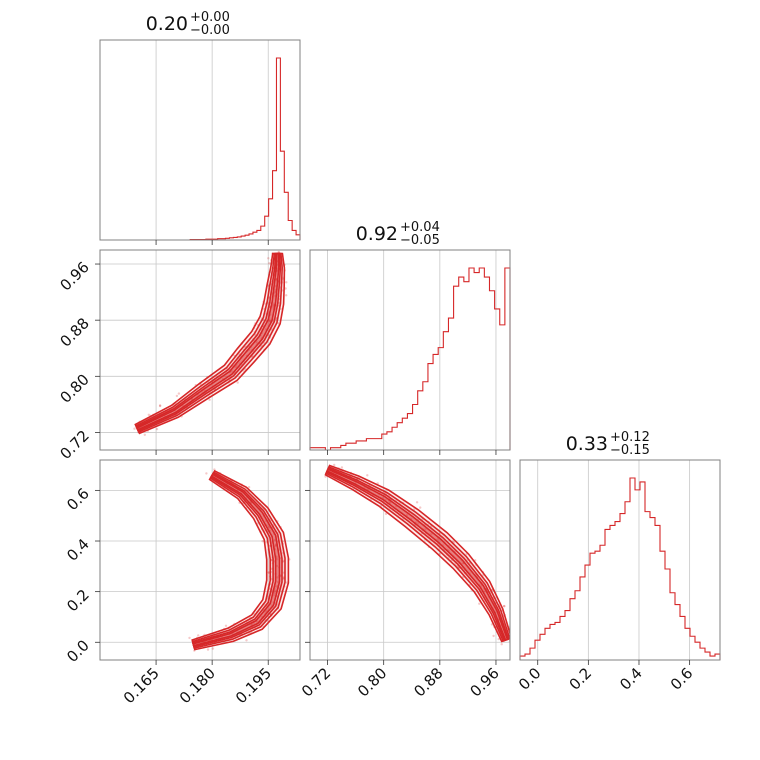 This screenshot has height=760, width=760. What do you see at coordinates (78, 651) in the screenshot?
I see `y-tick-label: 0.0` at bounding box center [78, 651].